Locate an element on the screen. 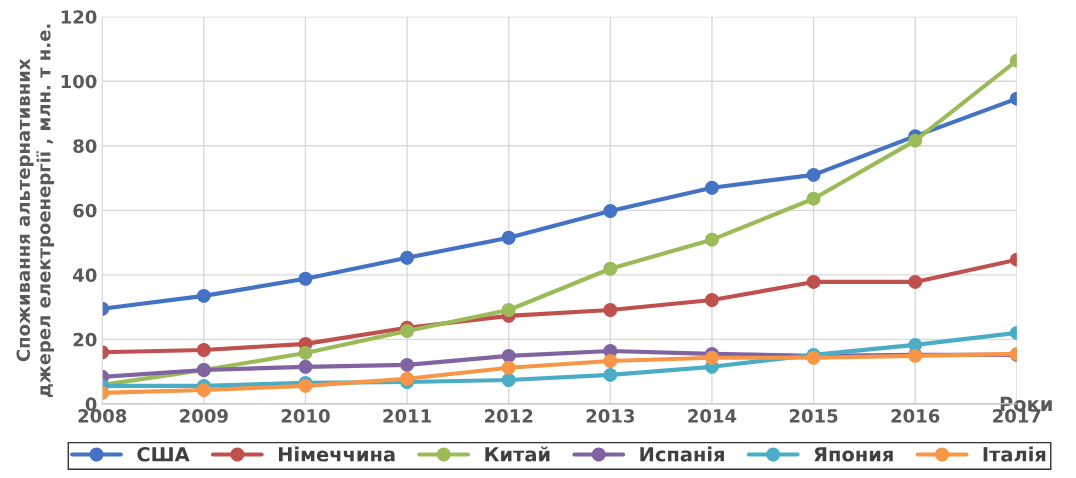 Image resolution: width=1076 pixels, height=478 pixels. y-tick-label: 40 is located at coordinates (85, 275).